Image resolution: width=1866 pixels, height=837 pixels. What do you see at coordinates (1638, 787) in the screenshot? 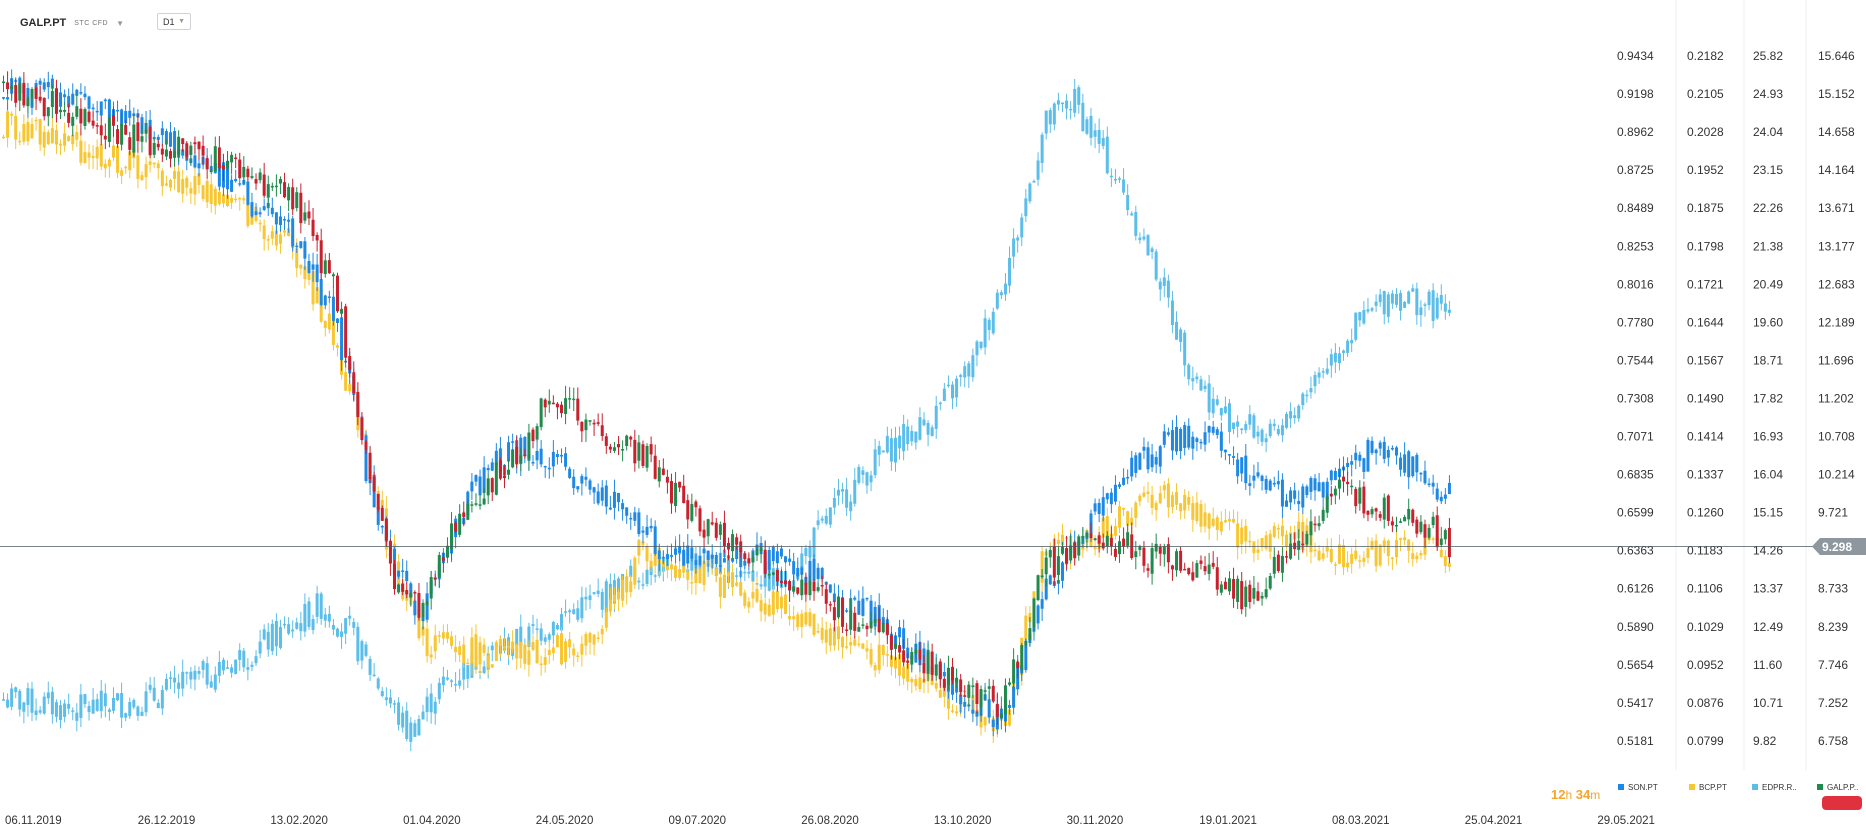
I see `legend-son: SON.PT` at bounding box center [1638, 787].